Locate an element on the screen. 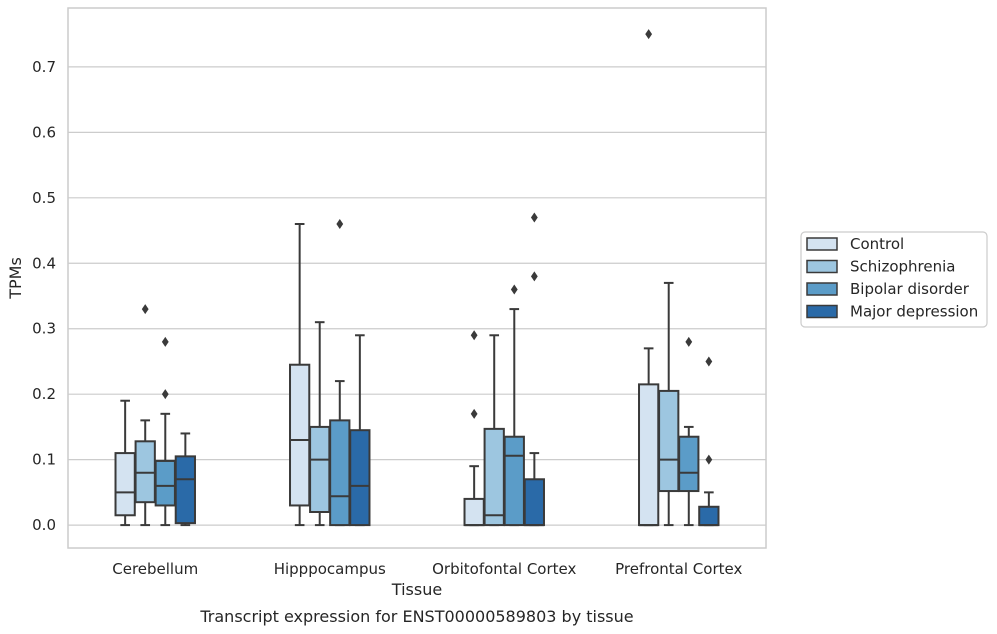 The height and width of the screenshot is (634, 997). legend-label: Bipolar disorder is located at coordinates (910, 289).